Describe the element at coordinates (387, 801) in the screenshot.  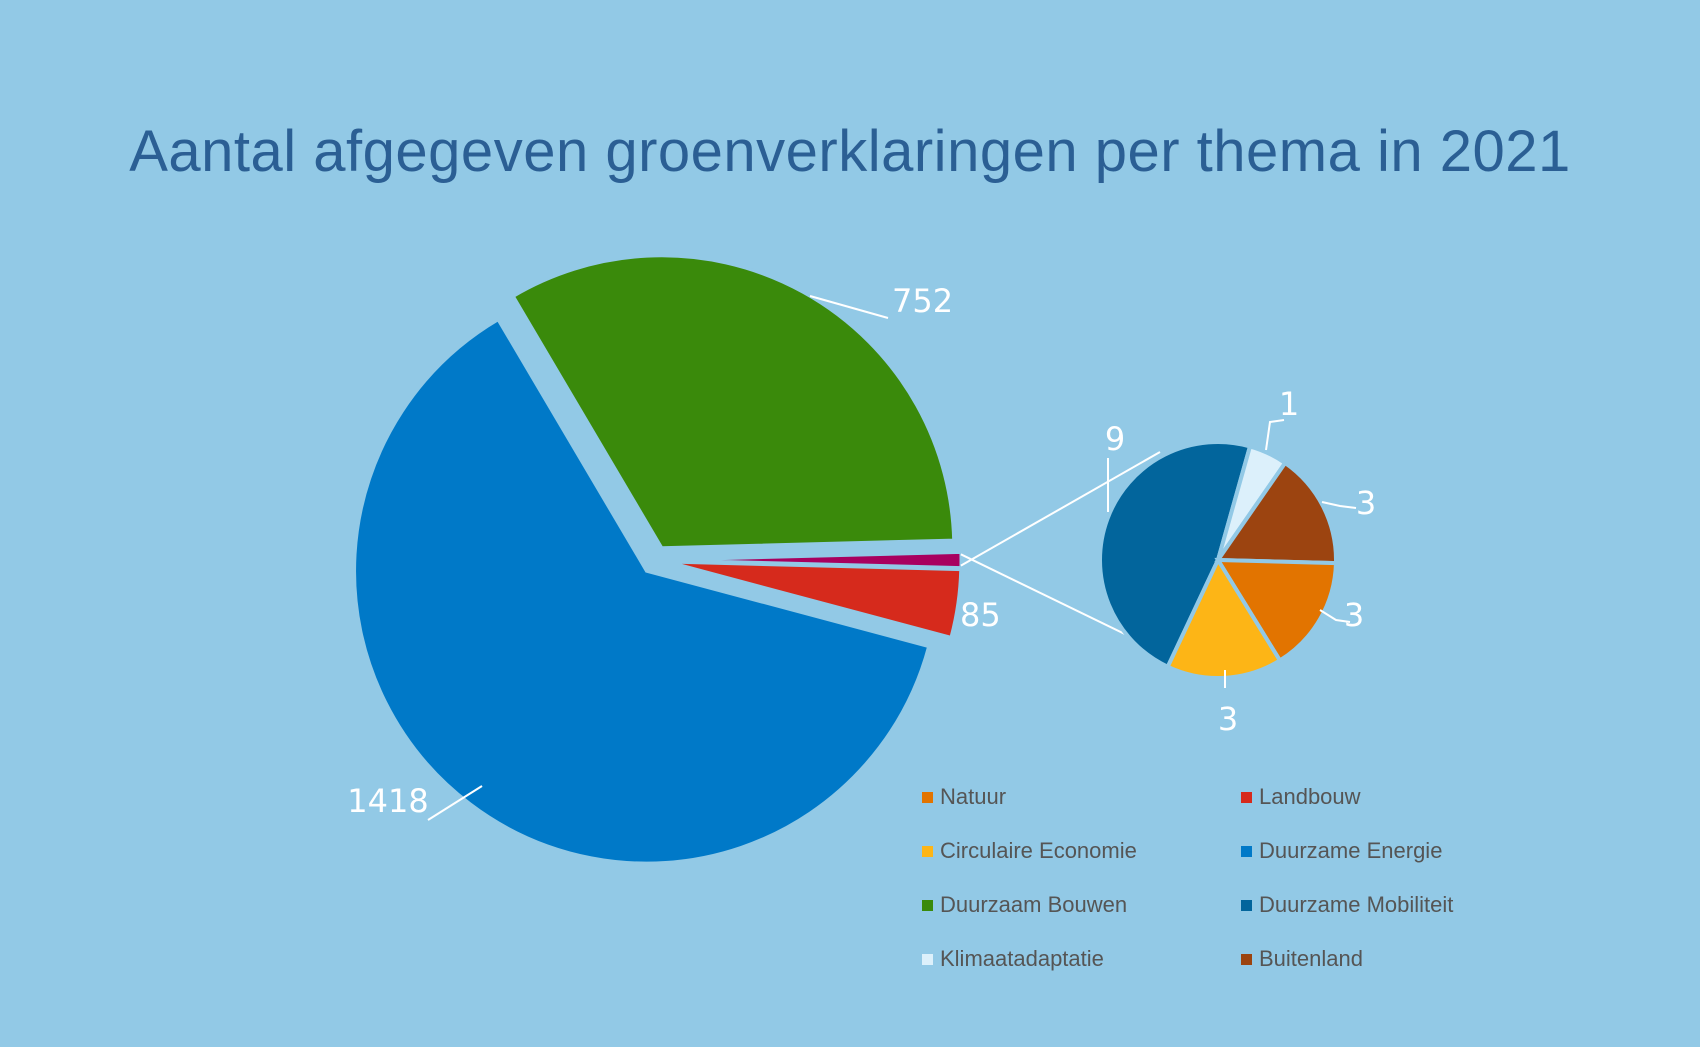
I see `label-duurzame-energie: 1418` at that location.